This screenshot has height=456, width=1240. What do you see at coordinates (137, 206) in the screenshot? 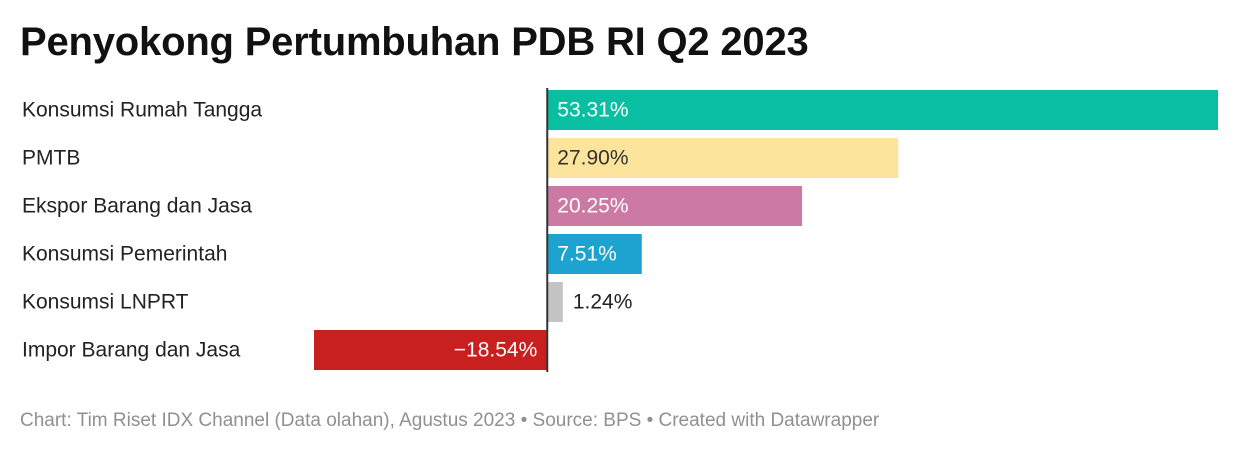
I see `category-label: Ekspor Barang dan Jasa` at bounding box center [137, 206].